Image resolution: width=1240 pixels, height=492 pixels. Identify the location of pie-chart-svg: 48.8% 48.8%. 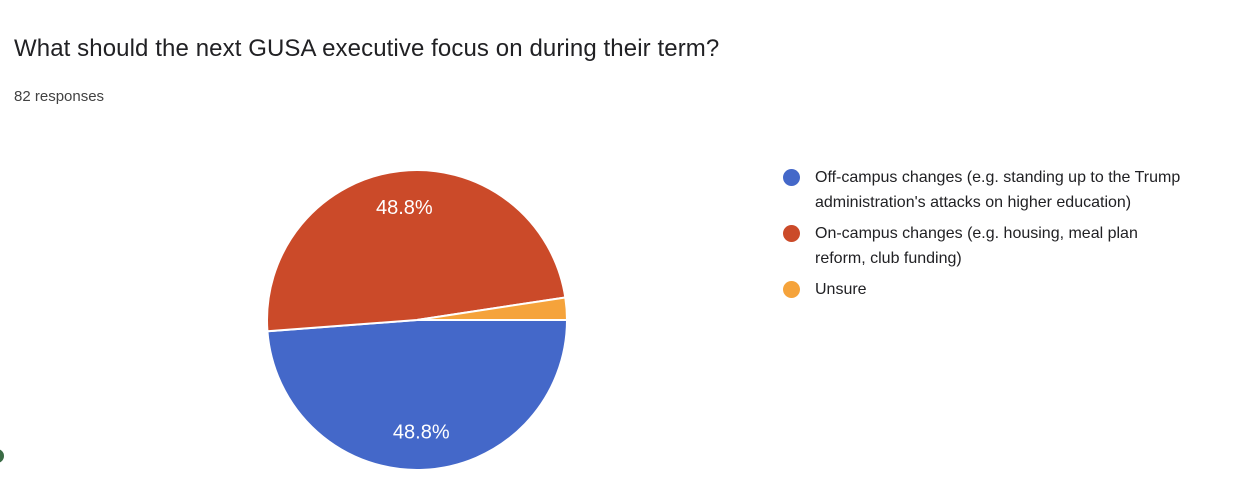
(417, 320).